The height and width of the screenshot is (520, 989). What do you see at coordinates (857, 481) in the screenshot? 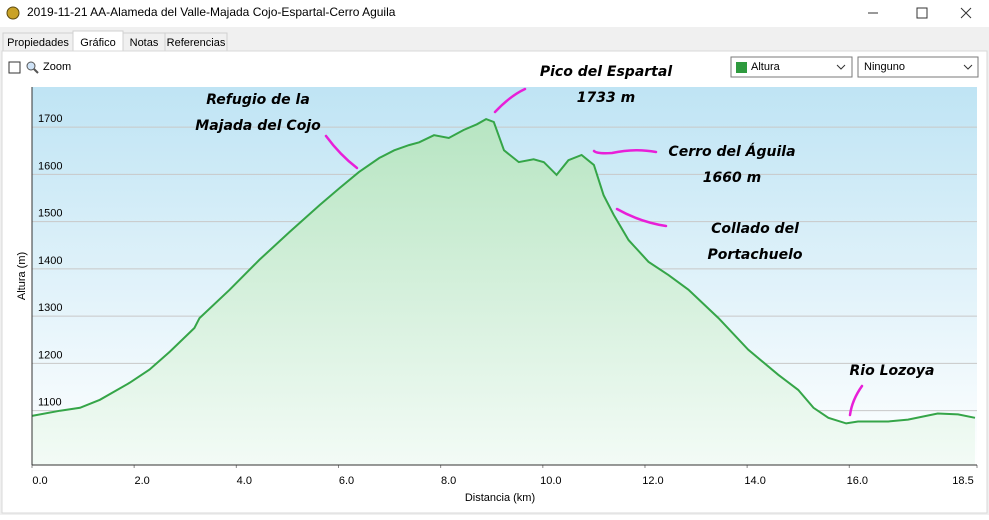
I see `x-tick-label: 16.0` at bounding box center [857, 481].